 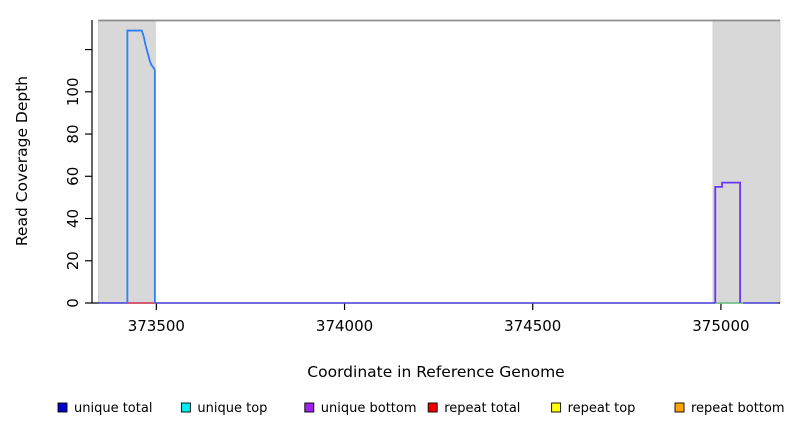 I want to click on legend-swatch-unique-bottom, so click(x=309, y=407).